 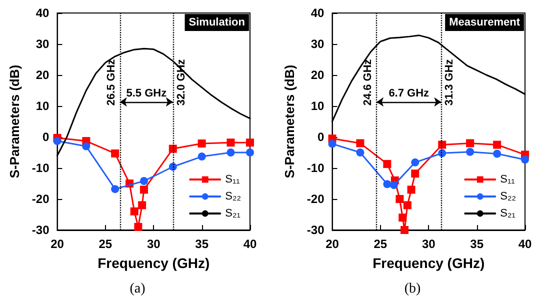 What do you see at coordinates (147, 93) in the screenshot?
I see `annotation: 5.5 GHz` at bounding box center [147, 93].